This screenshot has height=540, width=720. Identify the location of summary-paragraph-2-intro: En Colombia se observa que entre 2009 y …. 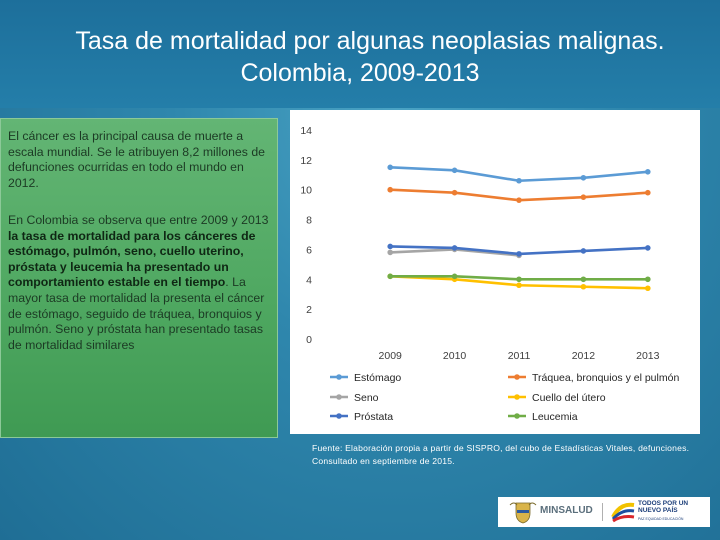
(138, 220).